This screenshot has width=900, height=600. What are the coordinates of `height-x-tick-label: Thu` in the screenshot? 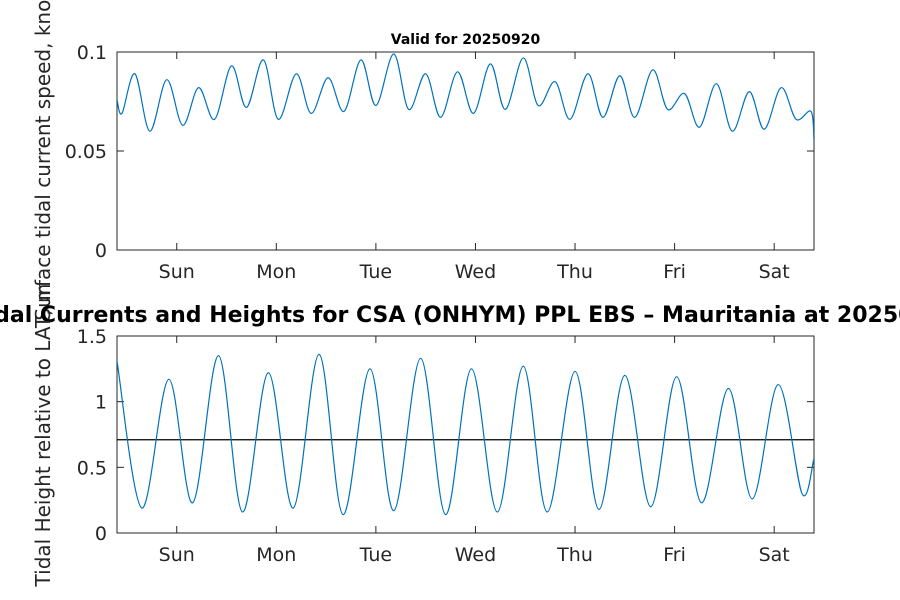 It's located at (574, 555).